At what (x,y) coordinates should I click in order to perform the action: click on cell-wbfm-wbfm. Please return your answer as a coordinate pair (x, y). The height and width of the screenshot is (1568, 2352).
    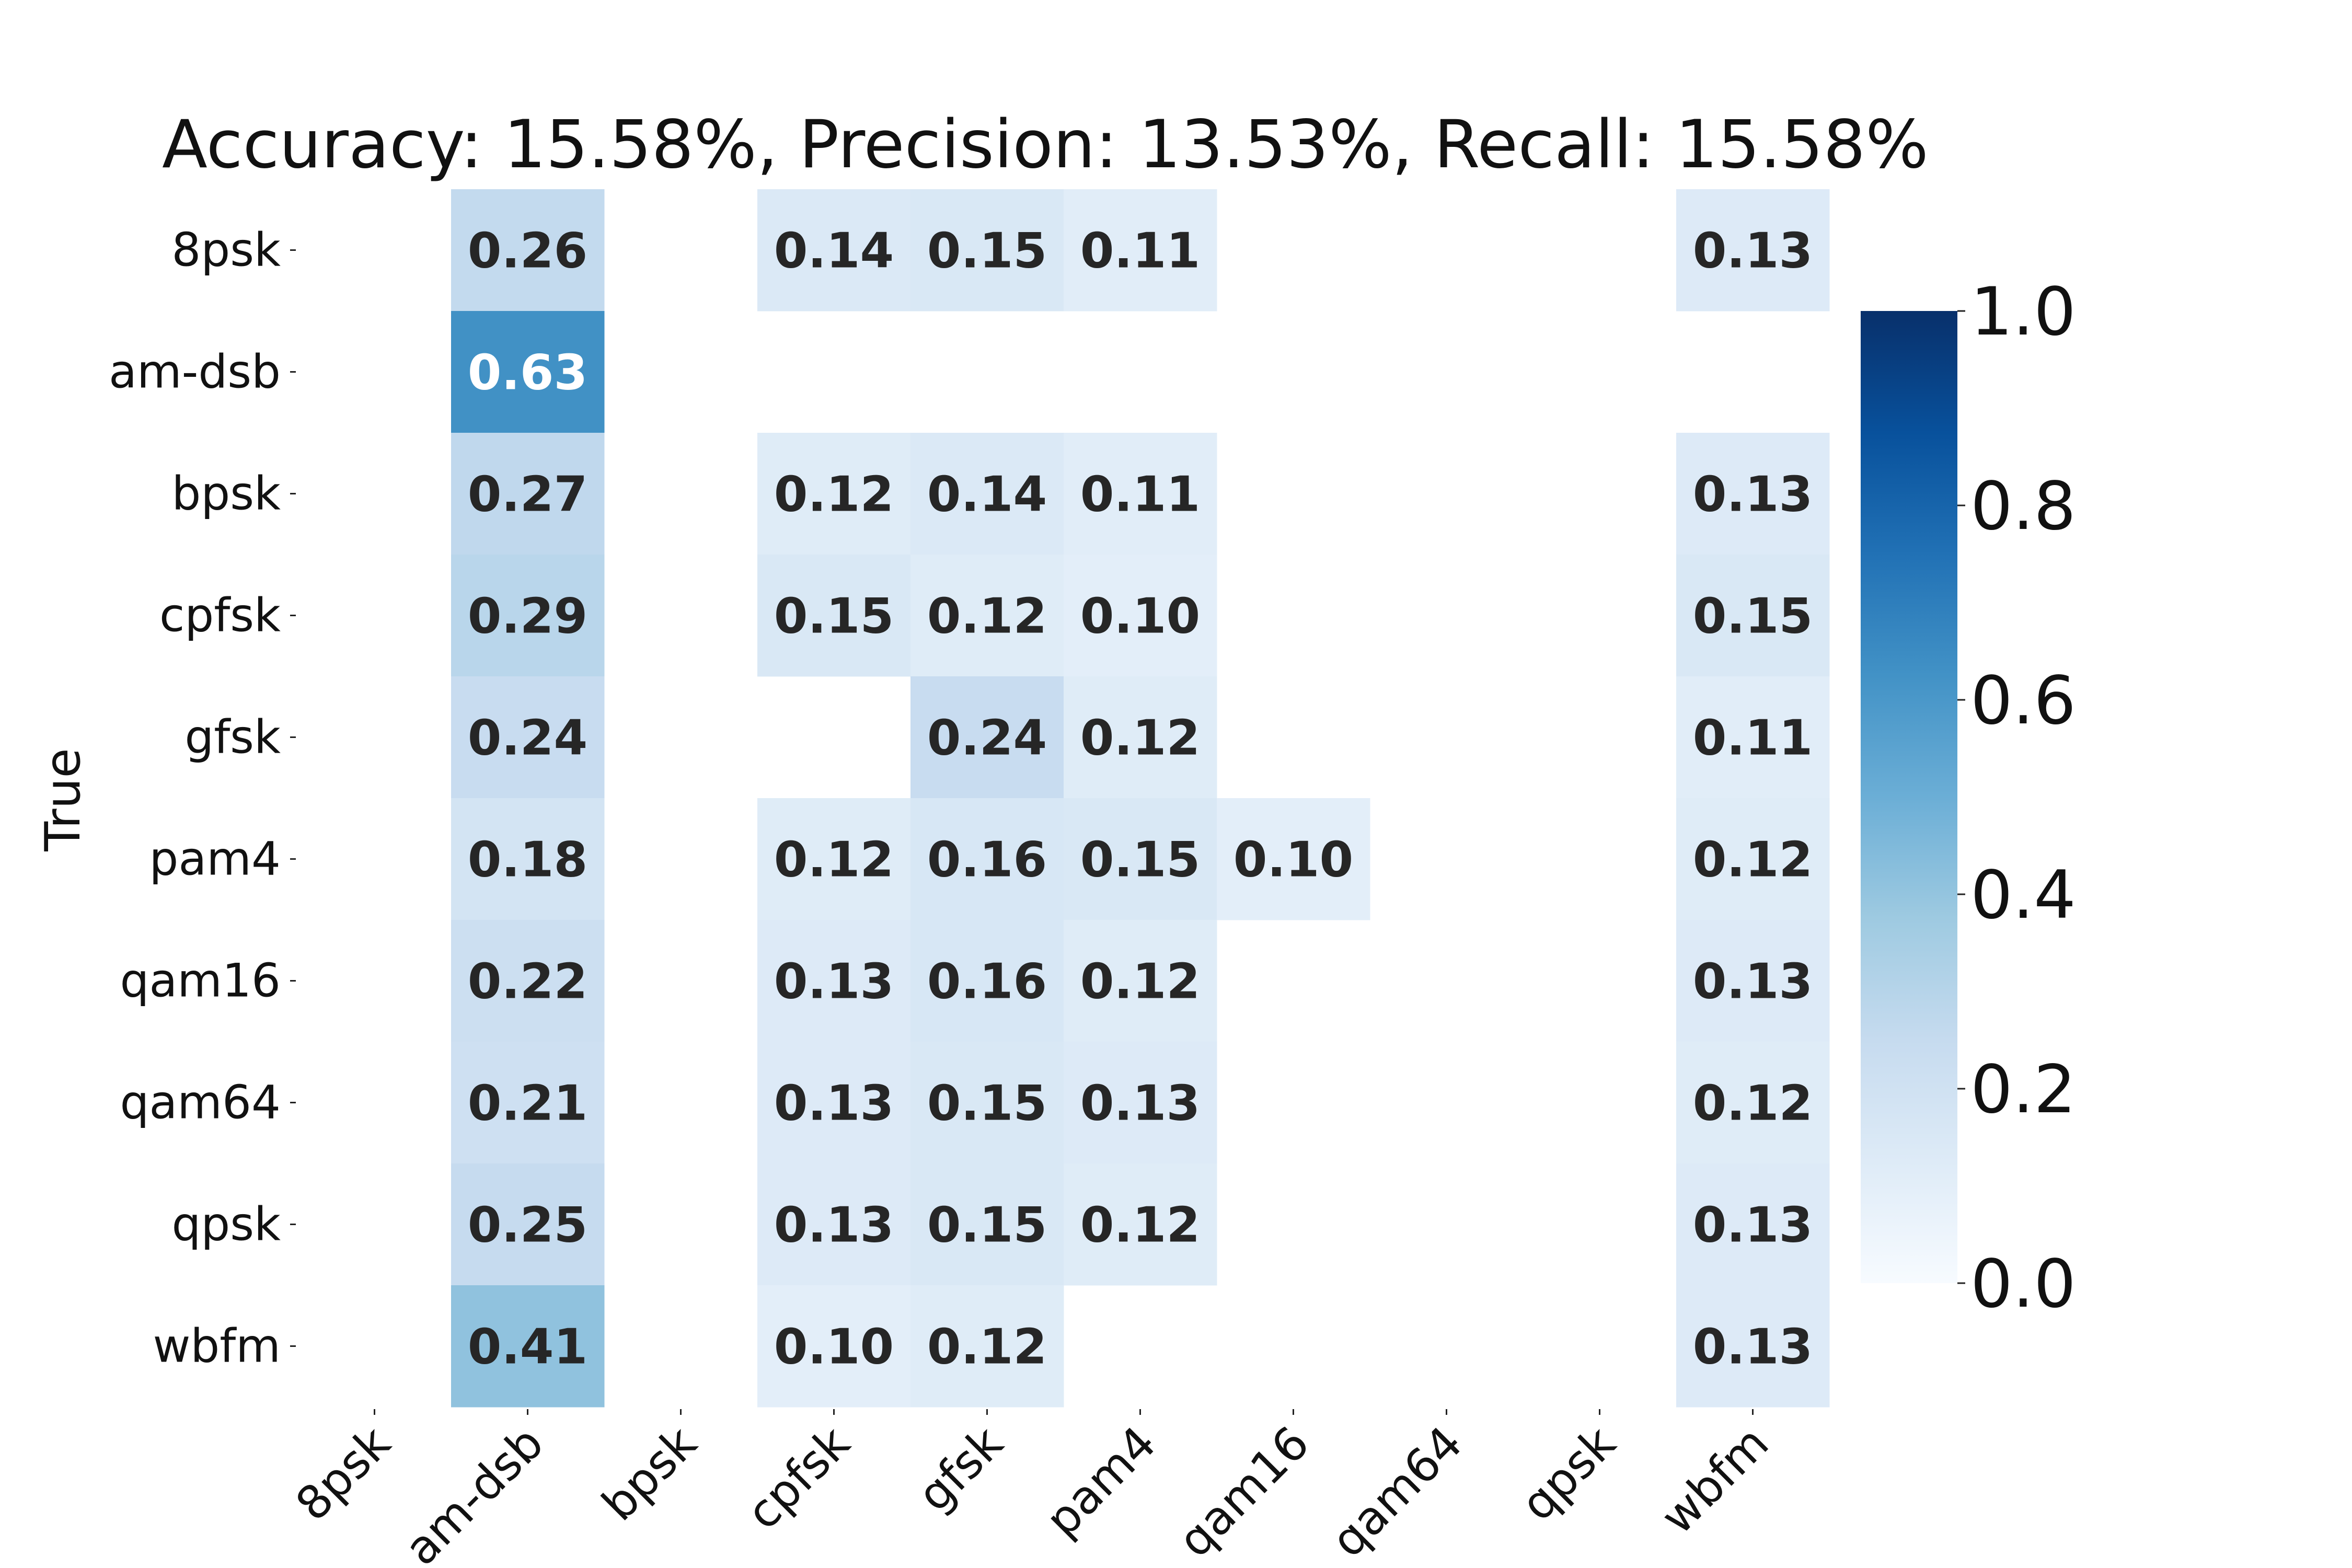
    Looking at the image, I should click on (1753, 1346).